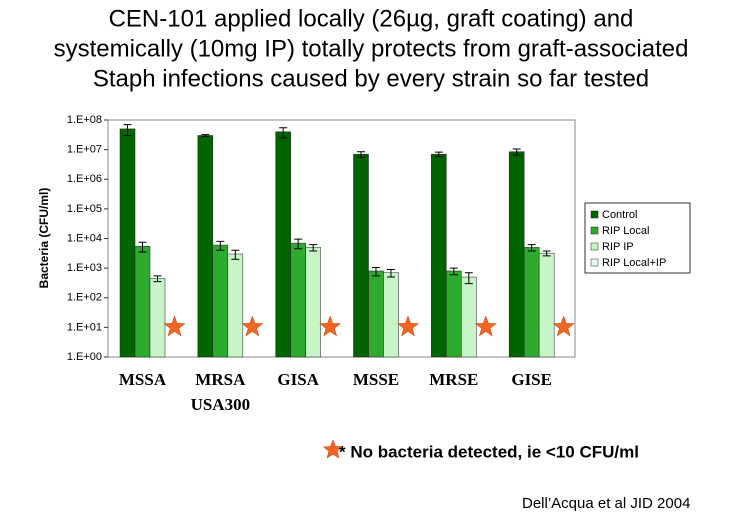  Describe the element at coordinates (626, 231) in the screenshot. I see `legend-label: RIP Local` at that location.